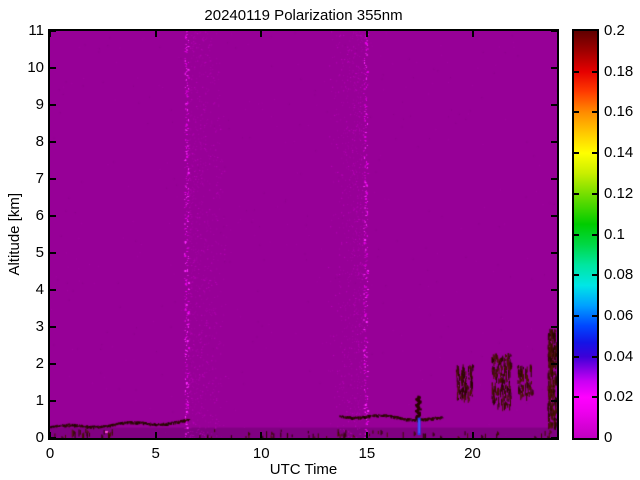 The width and height of the screenshot is (640, 480). What do you see at coordinates (39, 215) in the screenshot?
I see `y-tick-label: 6` at bounding box center [39, 215].